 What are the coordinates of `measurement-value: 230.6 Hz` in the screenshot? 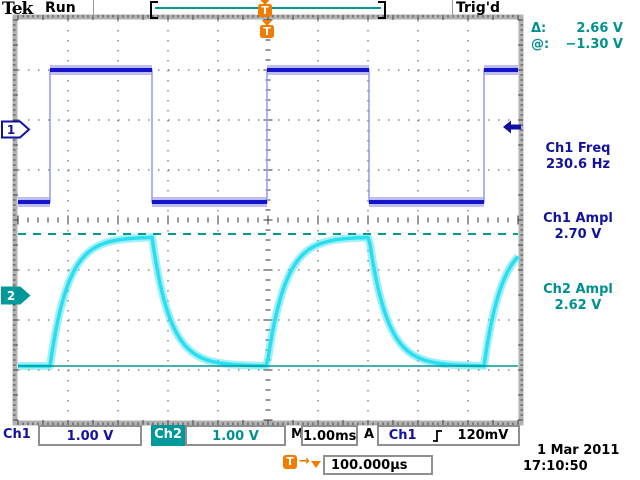 It's located at (578, 164).